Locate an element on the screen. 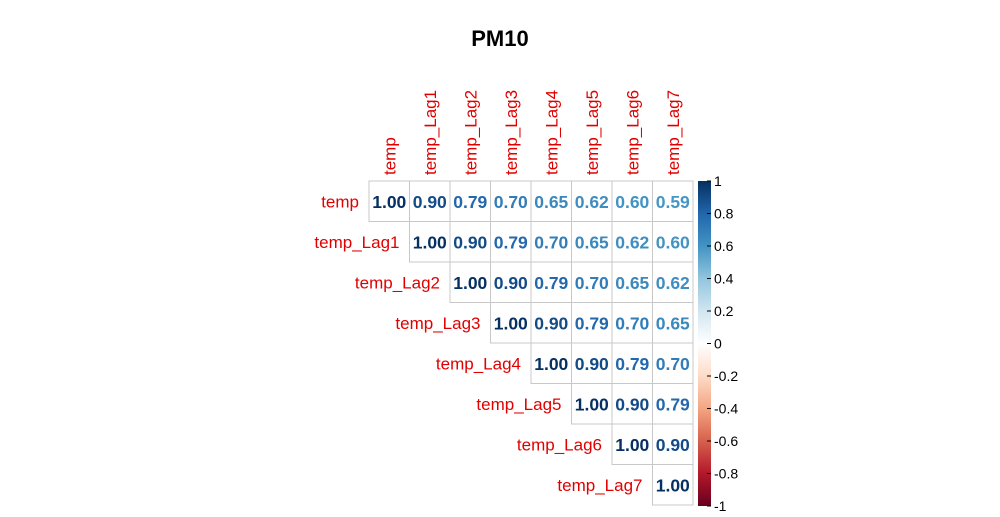 The image size is (1000, 517). column-label: temp_Lag3 is located at coordinates (511, 132).